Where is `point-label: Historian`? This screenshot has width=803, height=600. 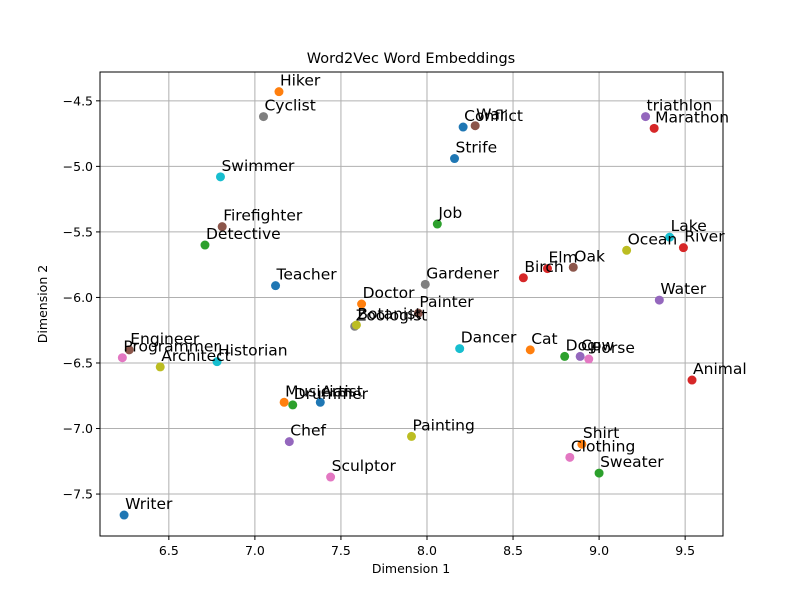 point-label: Historian is located at coordinates (253, 351).